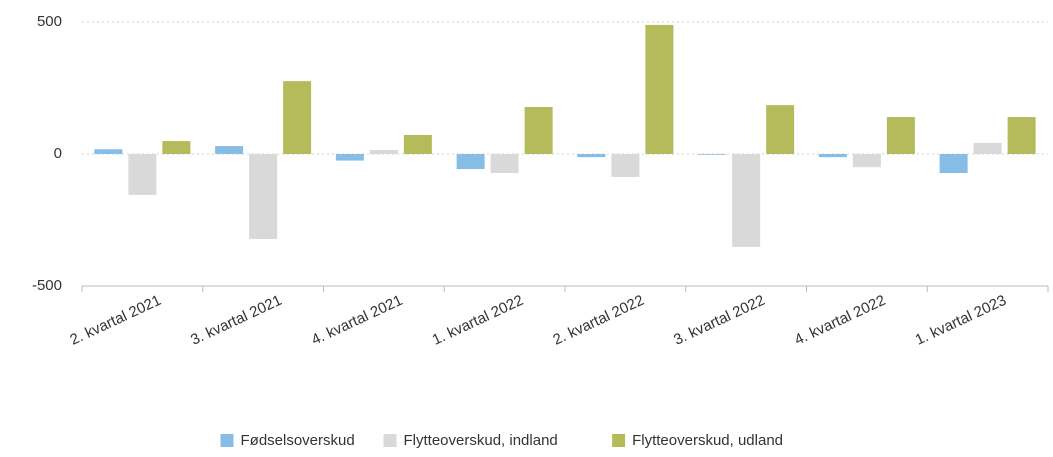 Image resolution: width=1053 pixels, height=457 pixels. Describe the element at coordinates (719, 320) in the screenshot. I see `x-tick-label: 3. kvartal 2022` at that location.